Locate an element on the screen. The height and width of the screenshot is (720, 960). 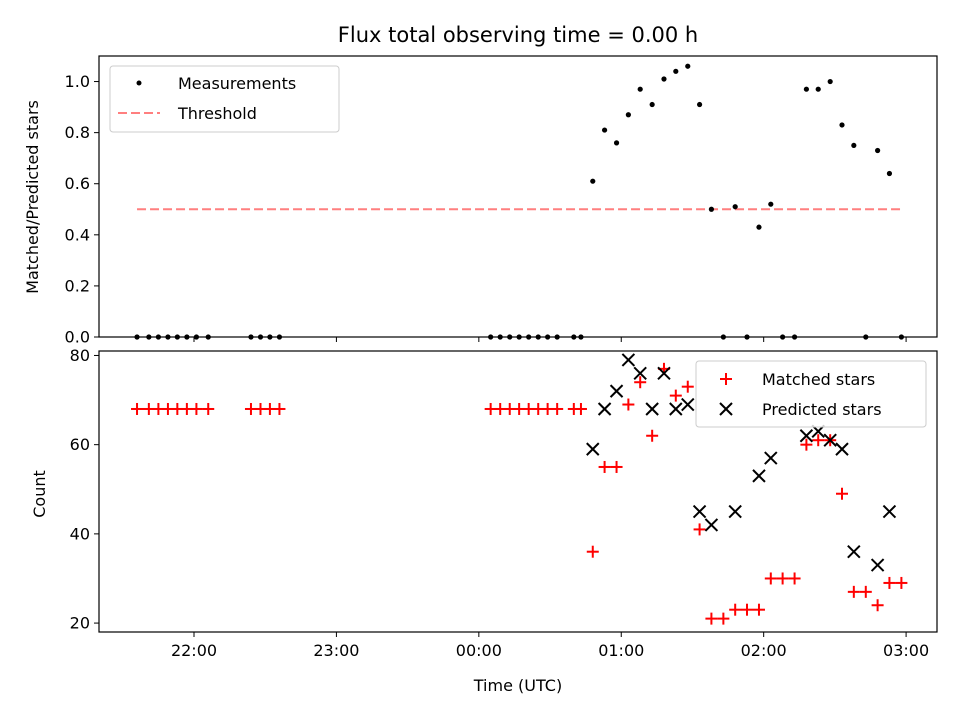
top-legend-box is located at coordinates (224, 99).